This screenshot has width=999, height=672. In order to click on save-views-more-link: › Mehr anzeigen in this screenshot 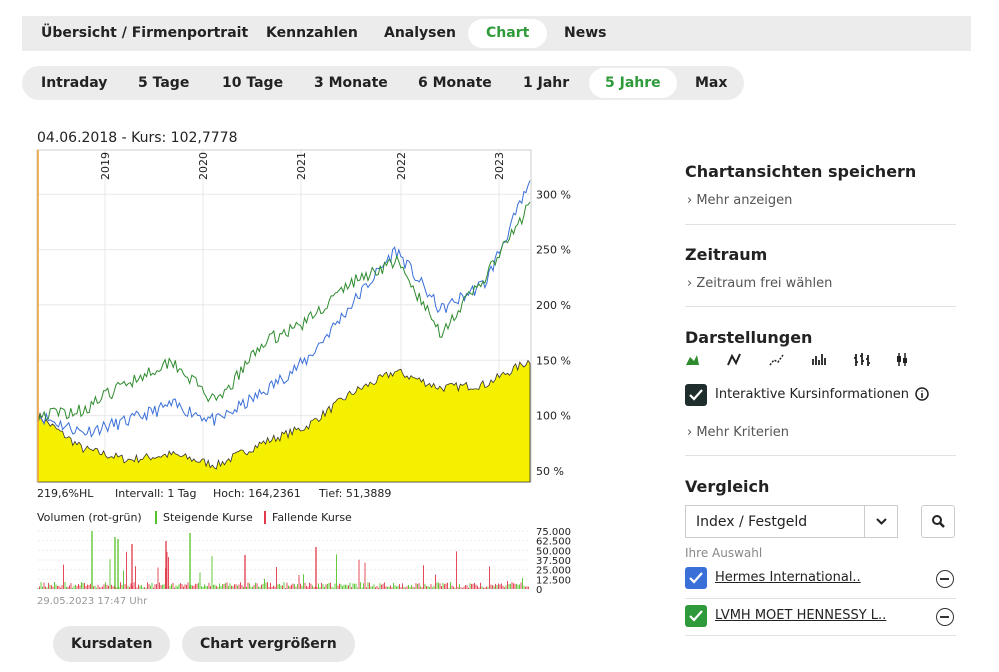, I will do `click(739, 200)`.